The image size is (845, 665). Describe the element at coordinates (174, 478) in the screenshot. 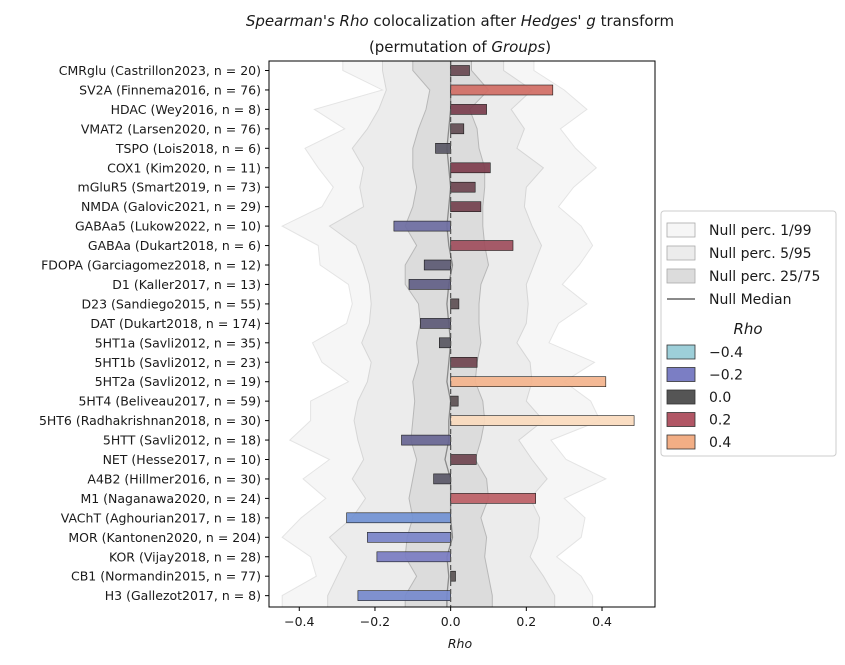

I see `y-tick-label: A4B2 (Hillmer2016, n = 30)` at that location.